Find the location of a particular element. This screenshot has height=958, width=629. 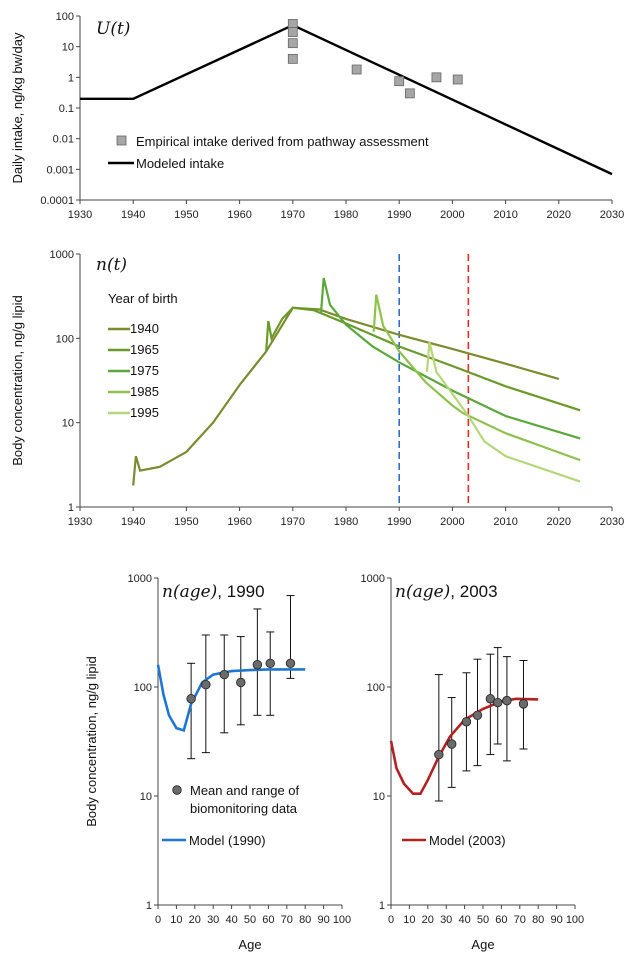

panel-title-year: , 1990 is located at coordinates (240, 591).